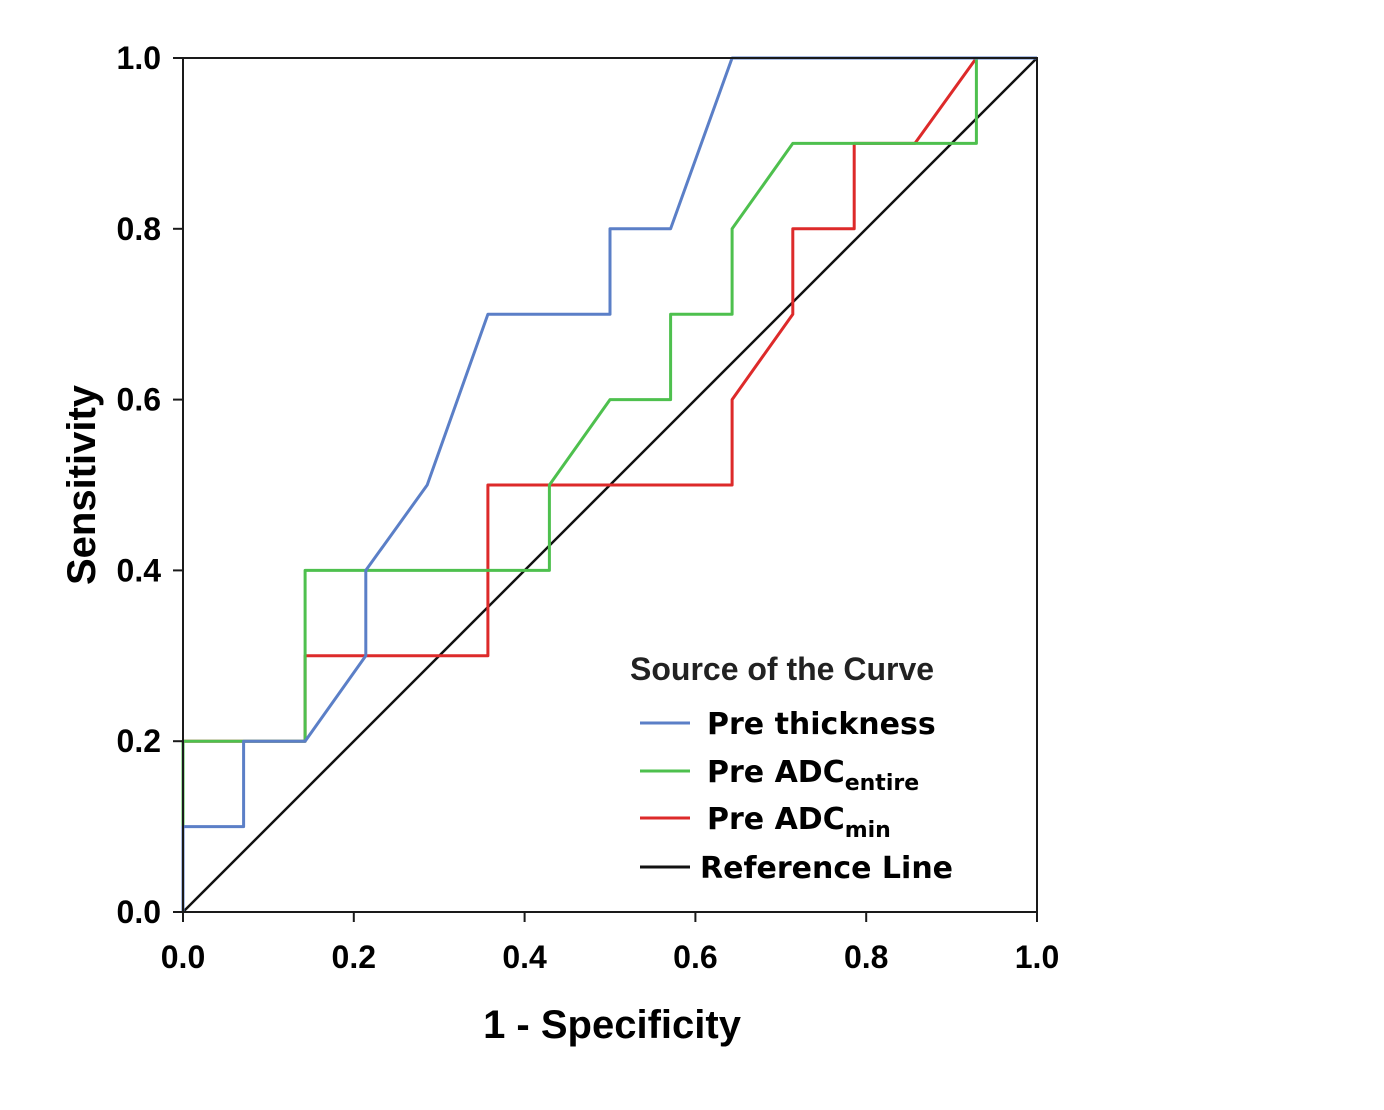 This screenshot has height=1110, width=1384. Describe the element at coordinates (782, 669) in the screenshot. I see `legend-title: Source of the Curve` at that location.